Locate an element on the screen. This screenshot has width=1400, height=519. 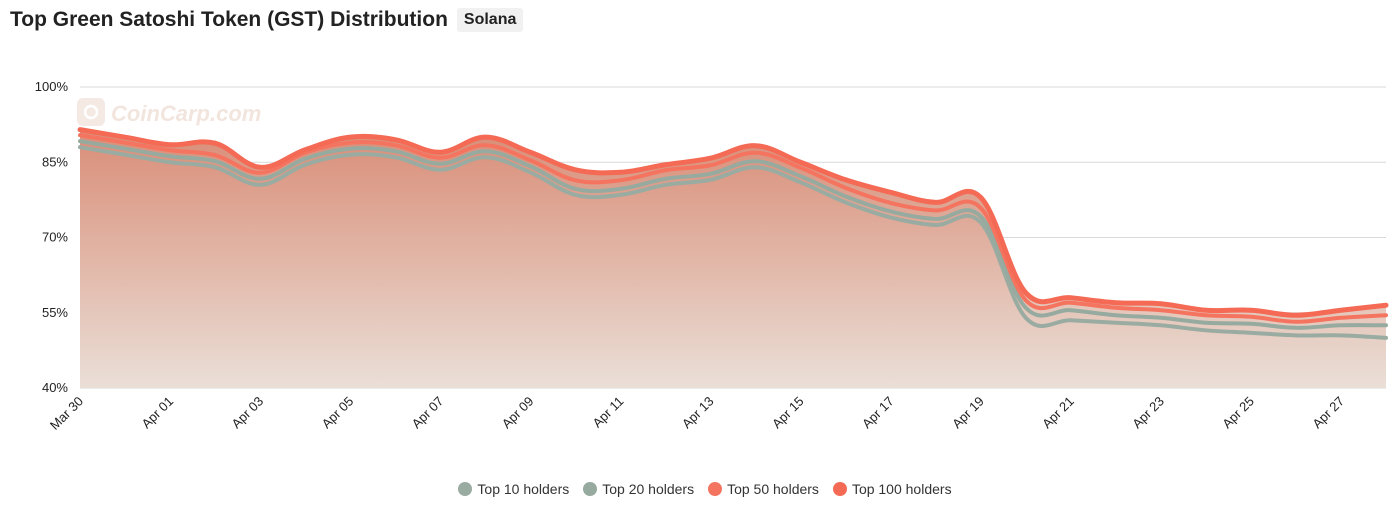
y-axis: 40% 55% 70% 85% 100% is located at coordinates (52, 237).